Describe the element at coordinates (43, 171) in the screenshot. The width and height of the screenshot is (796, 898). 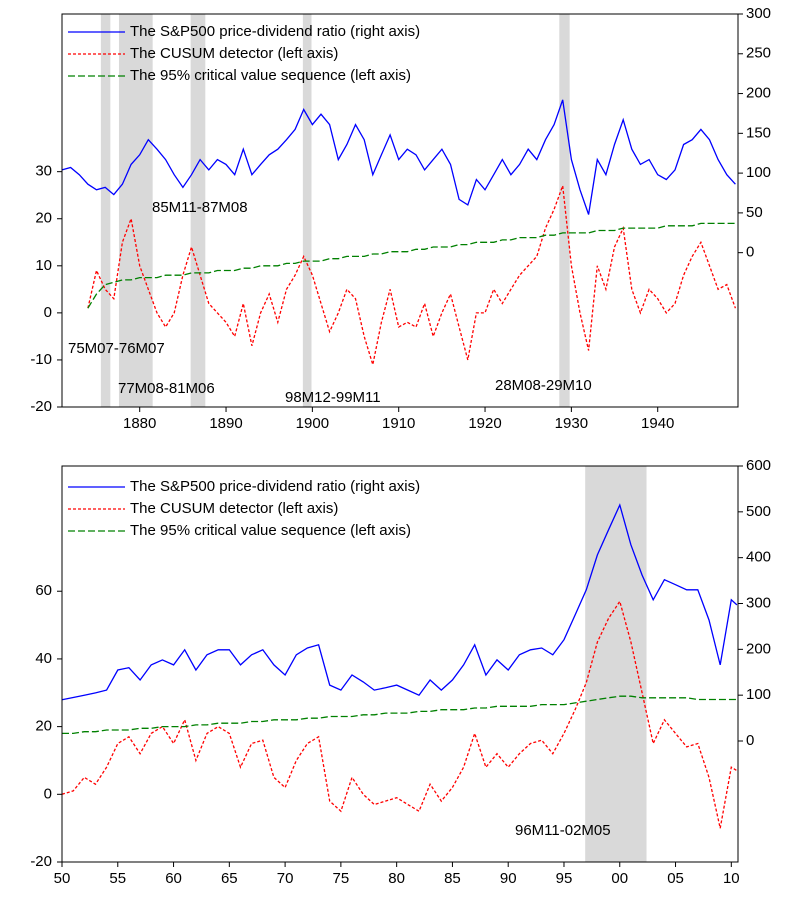
I see `y-tick-label: 30` at that location.